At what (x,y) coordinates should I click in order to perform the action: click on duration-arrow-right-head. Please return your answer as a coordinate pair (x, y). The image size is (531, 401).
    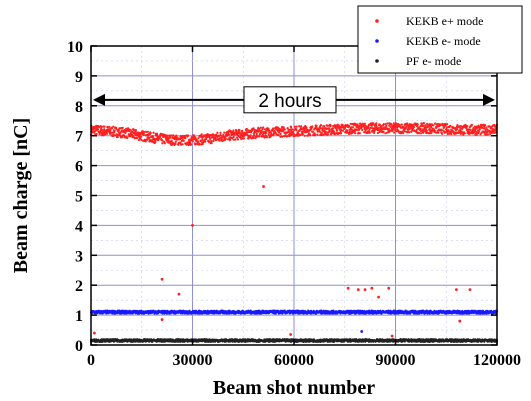
    Looking at the image, I should click on (489, 99).